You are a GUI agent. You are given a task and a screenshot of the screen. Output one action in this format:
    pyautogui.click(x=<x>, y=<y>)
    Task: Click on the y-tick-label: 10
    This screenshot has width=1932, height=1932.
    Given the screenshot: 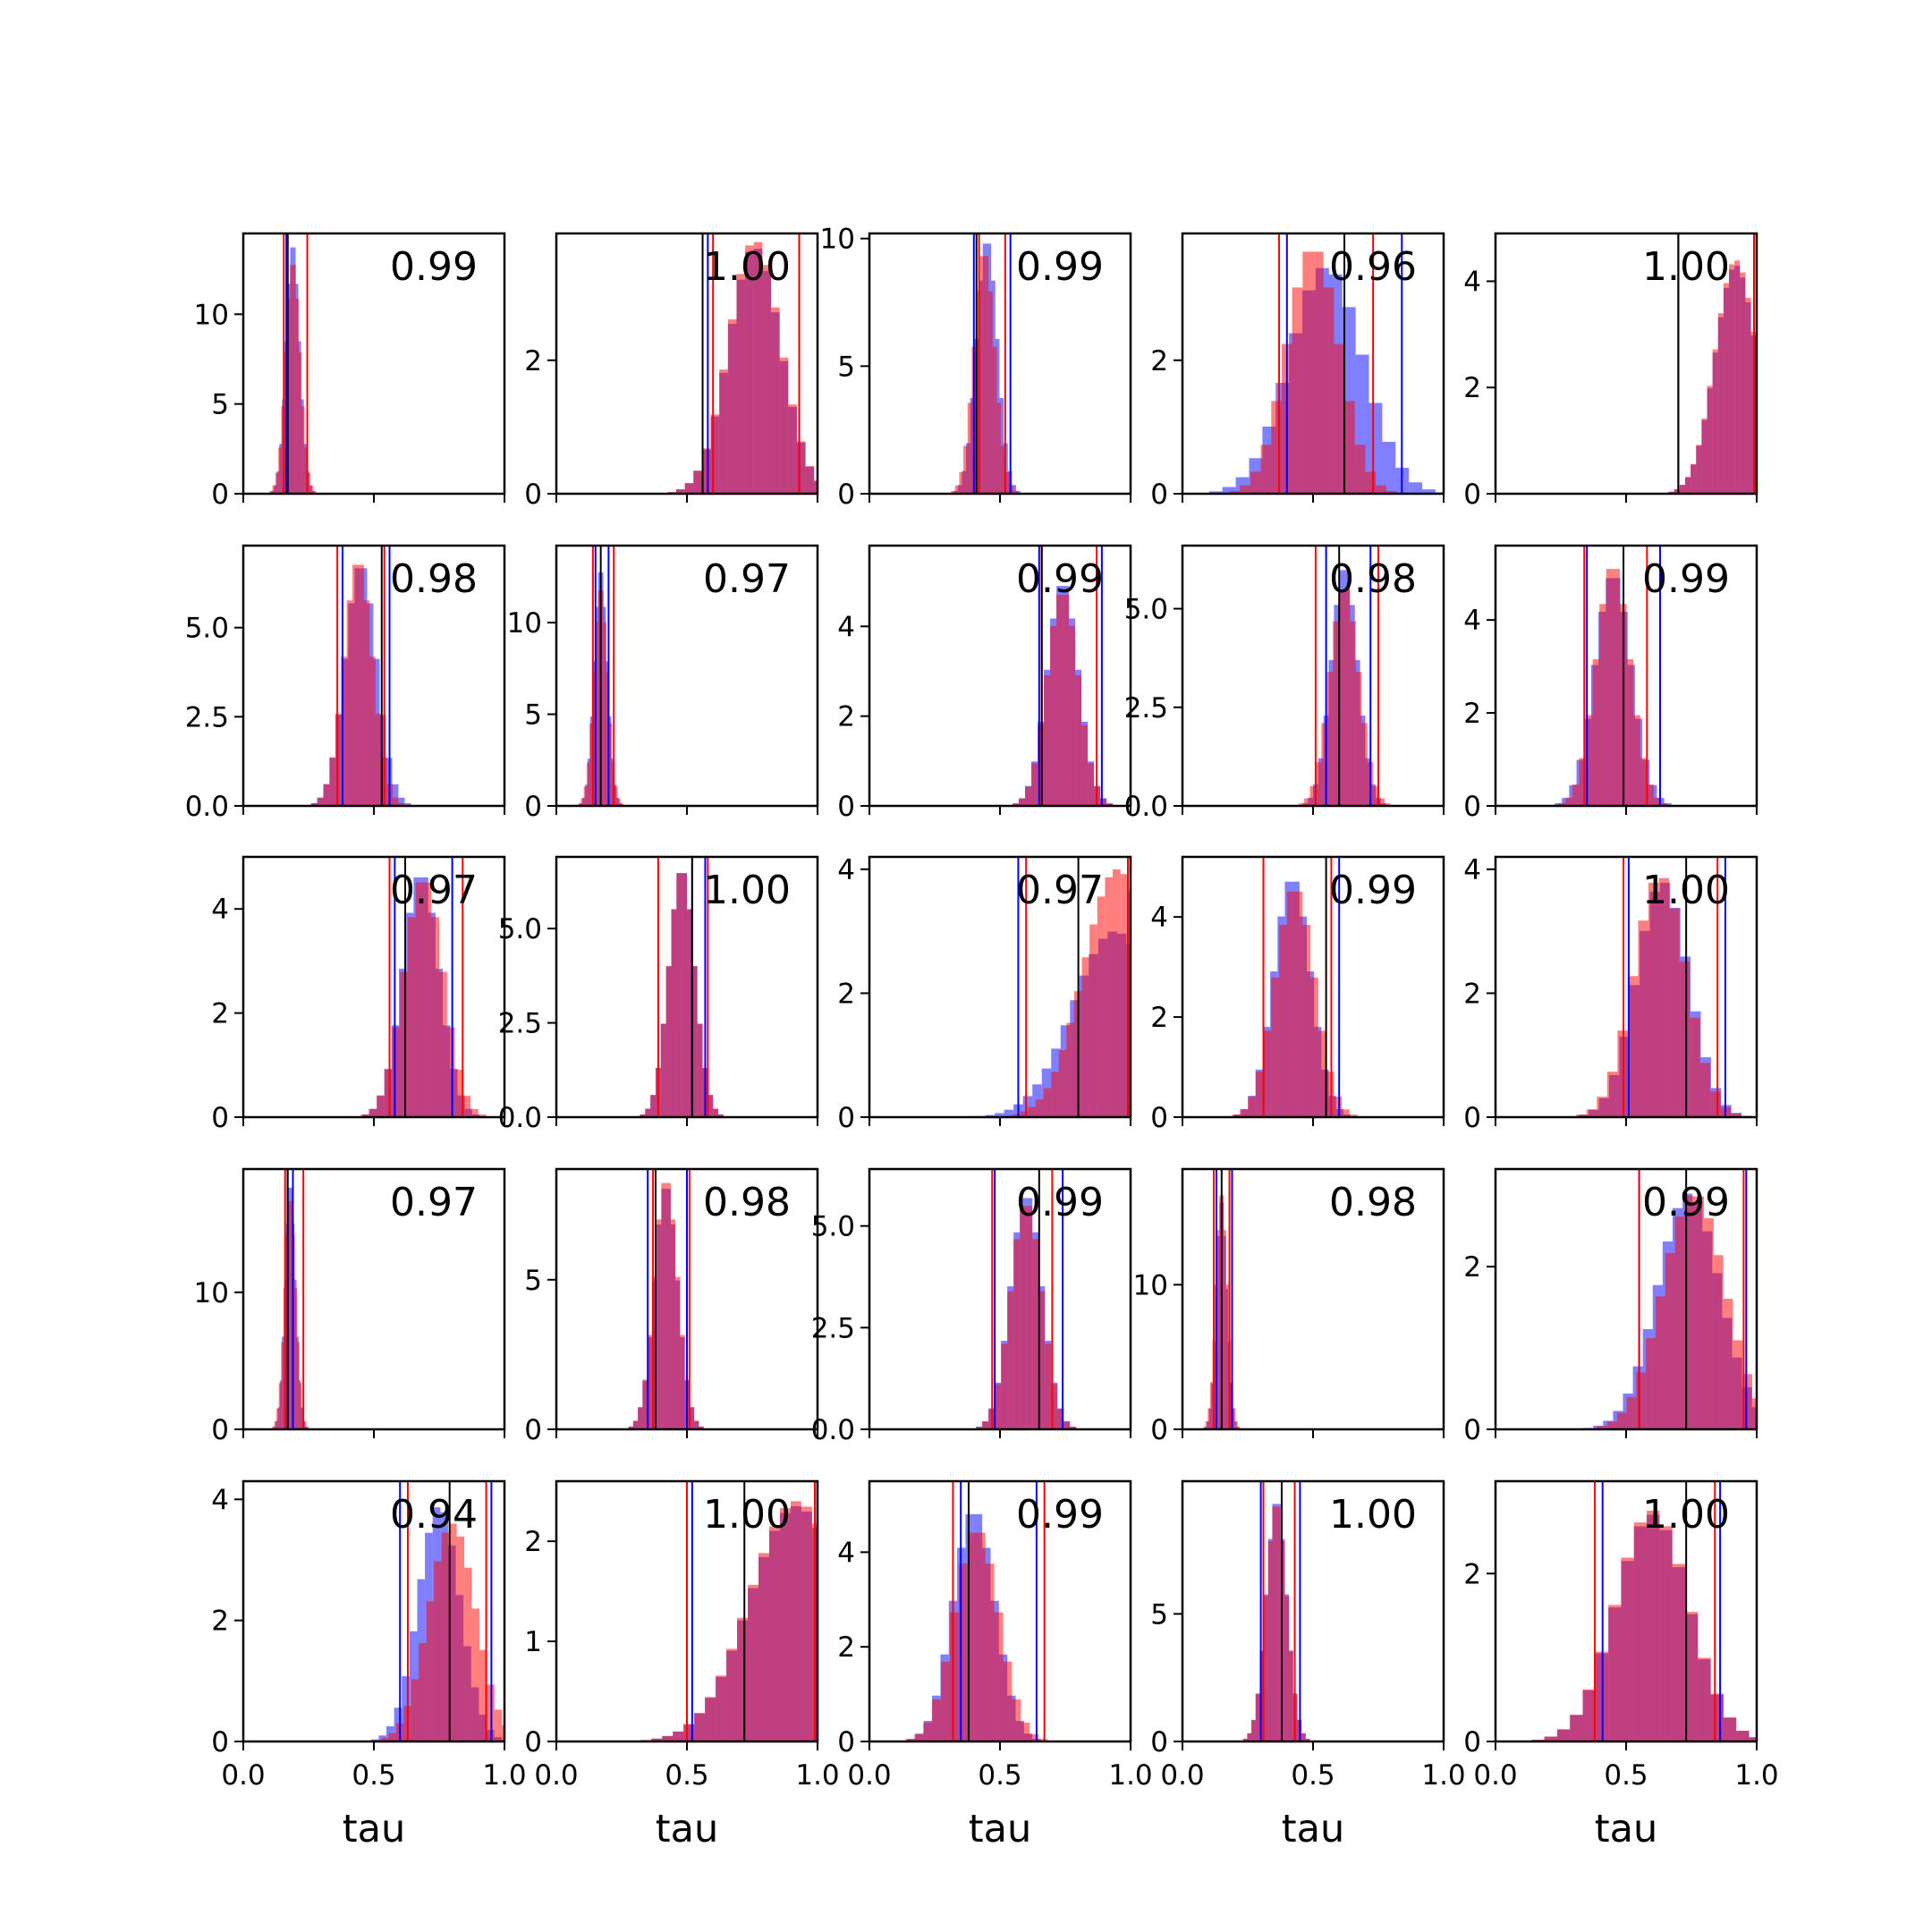 What is the action you would take?
    pyautogui.click(x=837, y=240)
    